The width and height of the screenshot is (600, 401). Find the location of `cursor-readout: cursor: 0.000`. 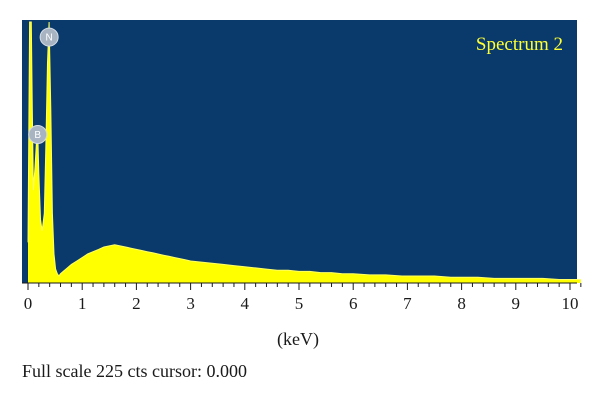

cursor-readout: cursor: 0.000 is located at coordinates (199, 371).